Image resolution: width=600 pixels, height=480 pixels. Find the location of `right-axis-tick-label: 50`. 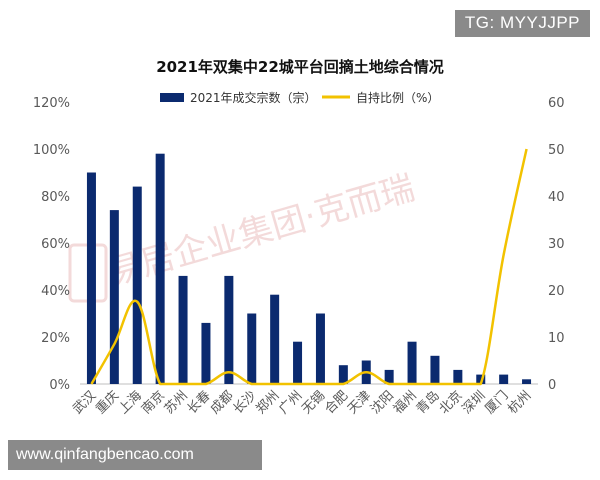

right-axis-tick-label: 50 is located at coordinates (556, 150).